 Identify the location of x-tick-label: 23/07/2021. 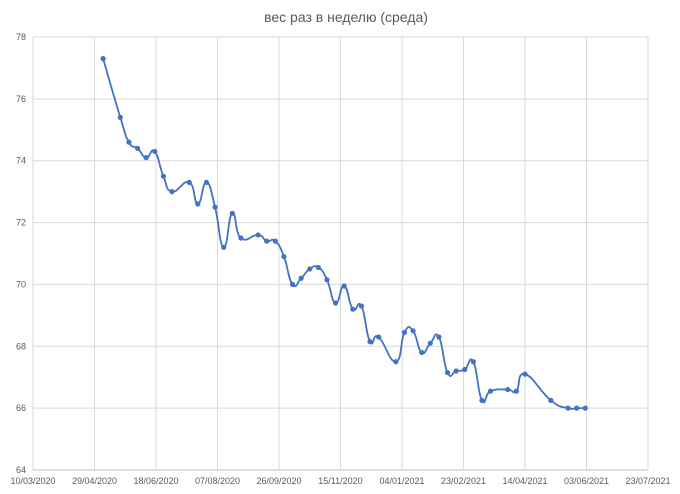
(647, 481).